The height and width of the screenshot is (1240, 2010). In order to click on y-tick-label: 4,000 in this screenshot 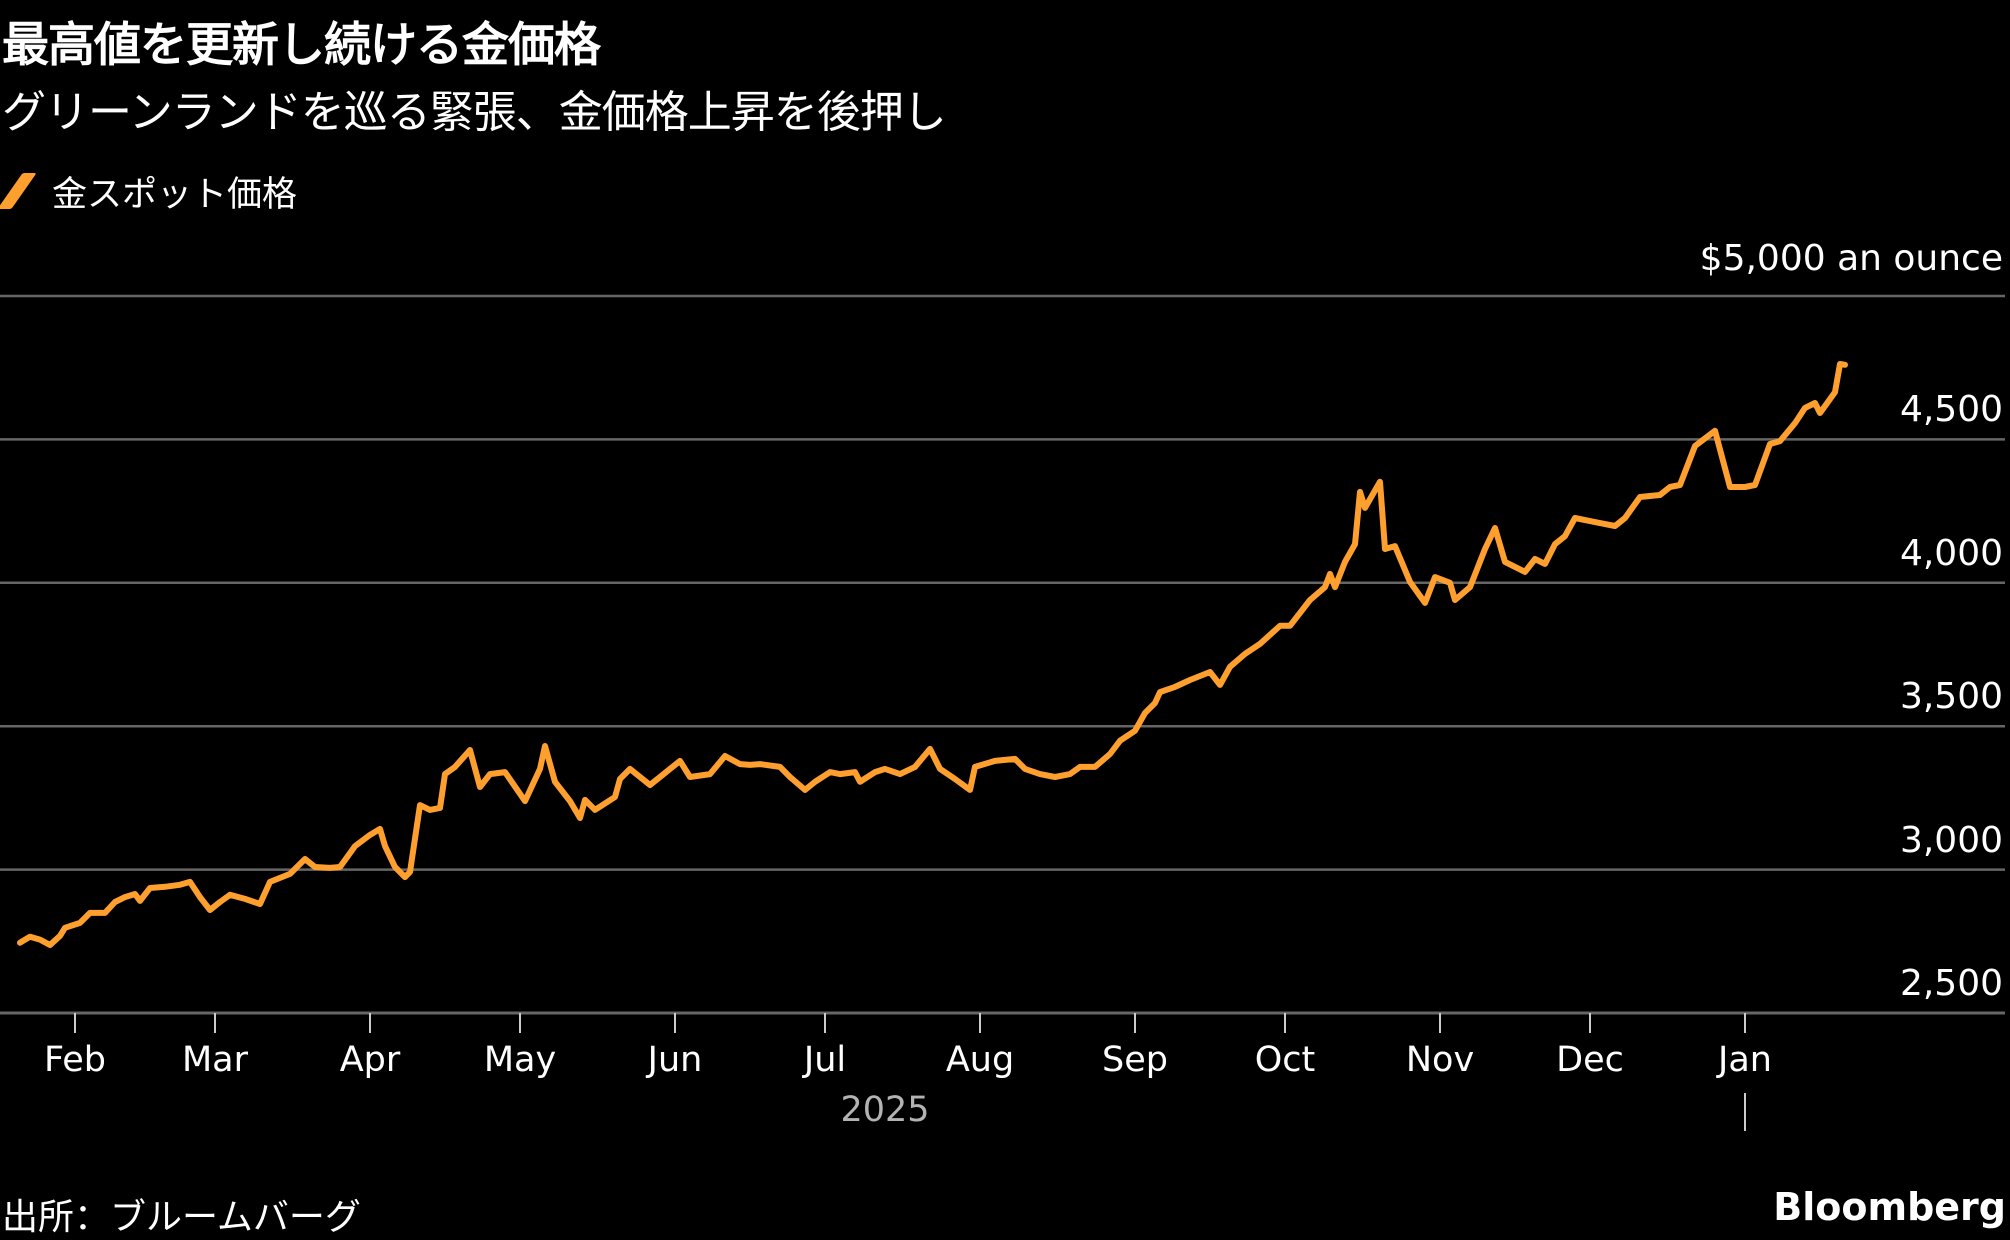, I will do `click(1951, 553)`.